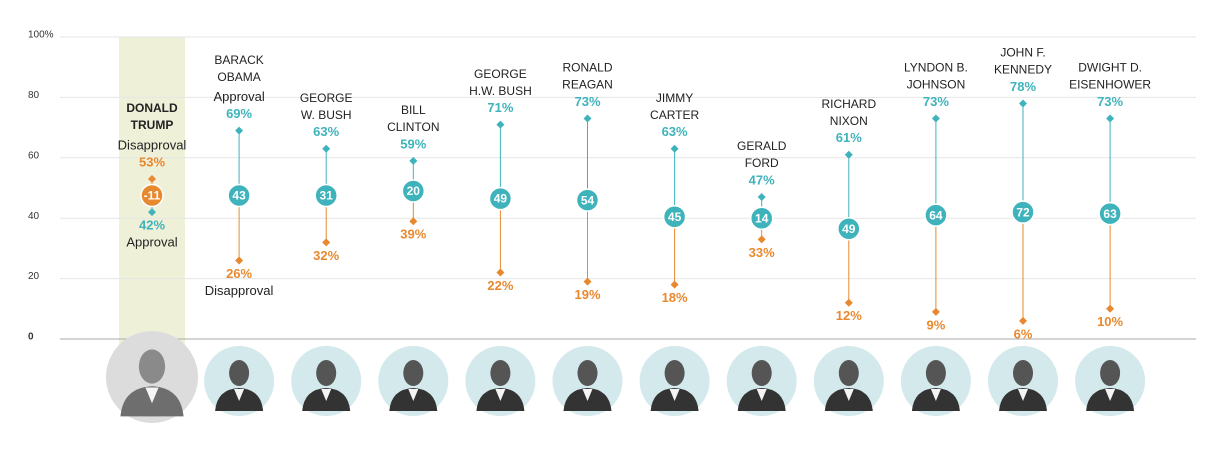 This screenshot has height=460, width=1232. What do you see at coordinates (500, 74) in the screenshot?
I see `president-name: GEORGE` at bounding box center [500, 74].